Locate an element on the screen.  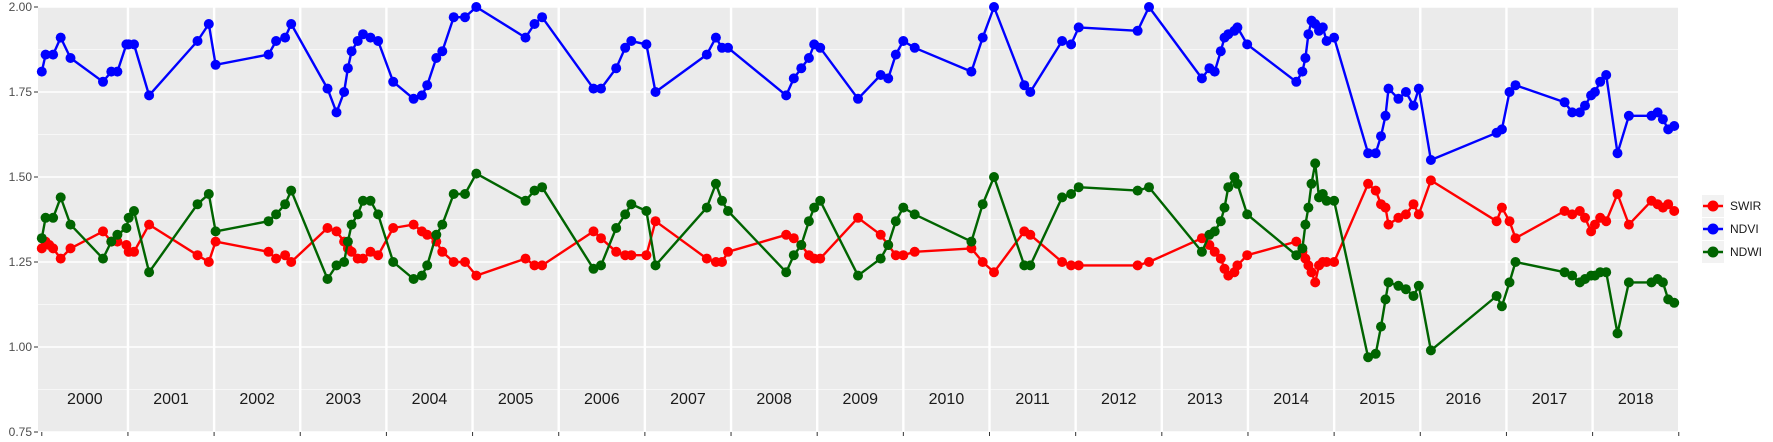
year-label: 2005 is located at coordinates (516, 399).